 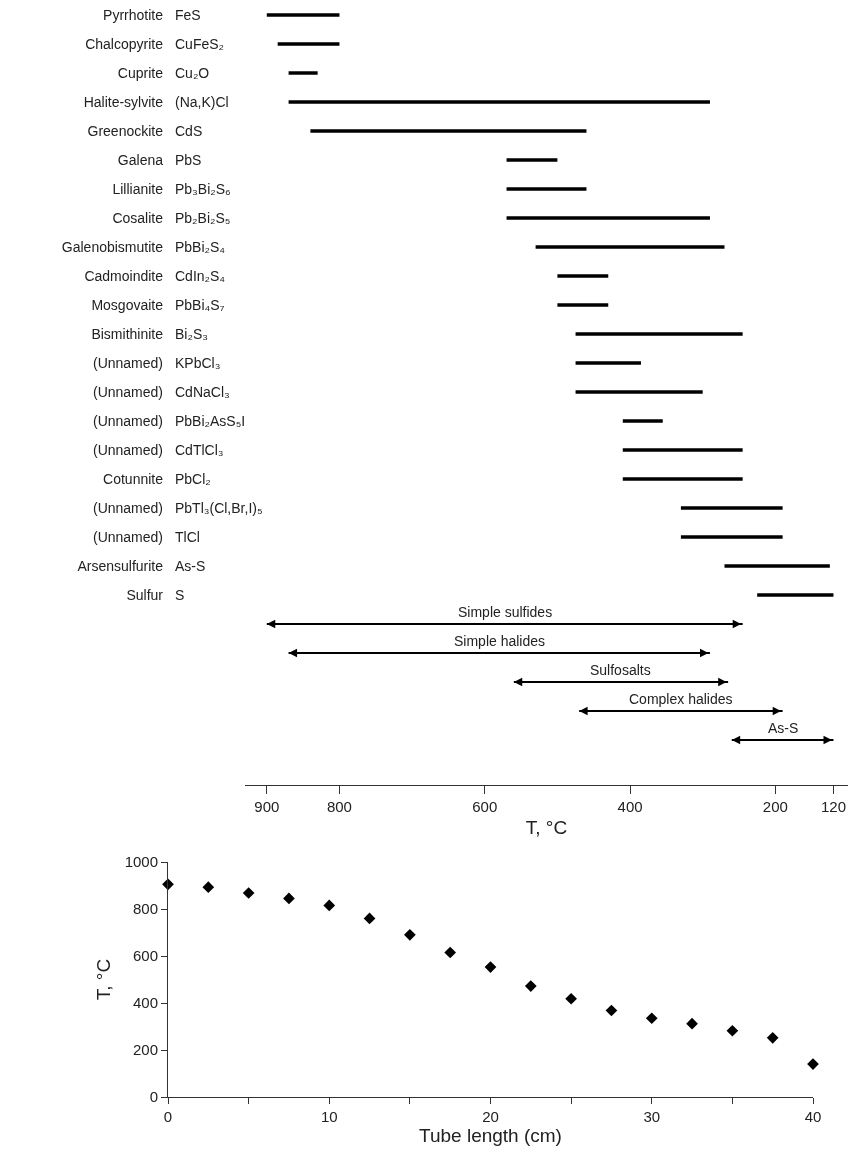 What do you see at coordinates (138, 188) in the screenshot?
I see `y-tick-label: Lillianite` at bounding box center [138, 188].